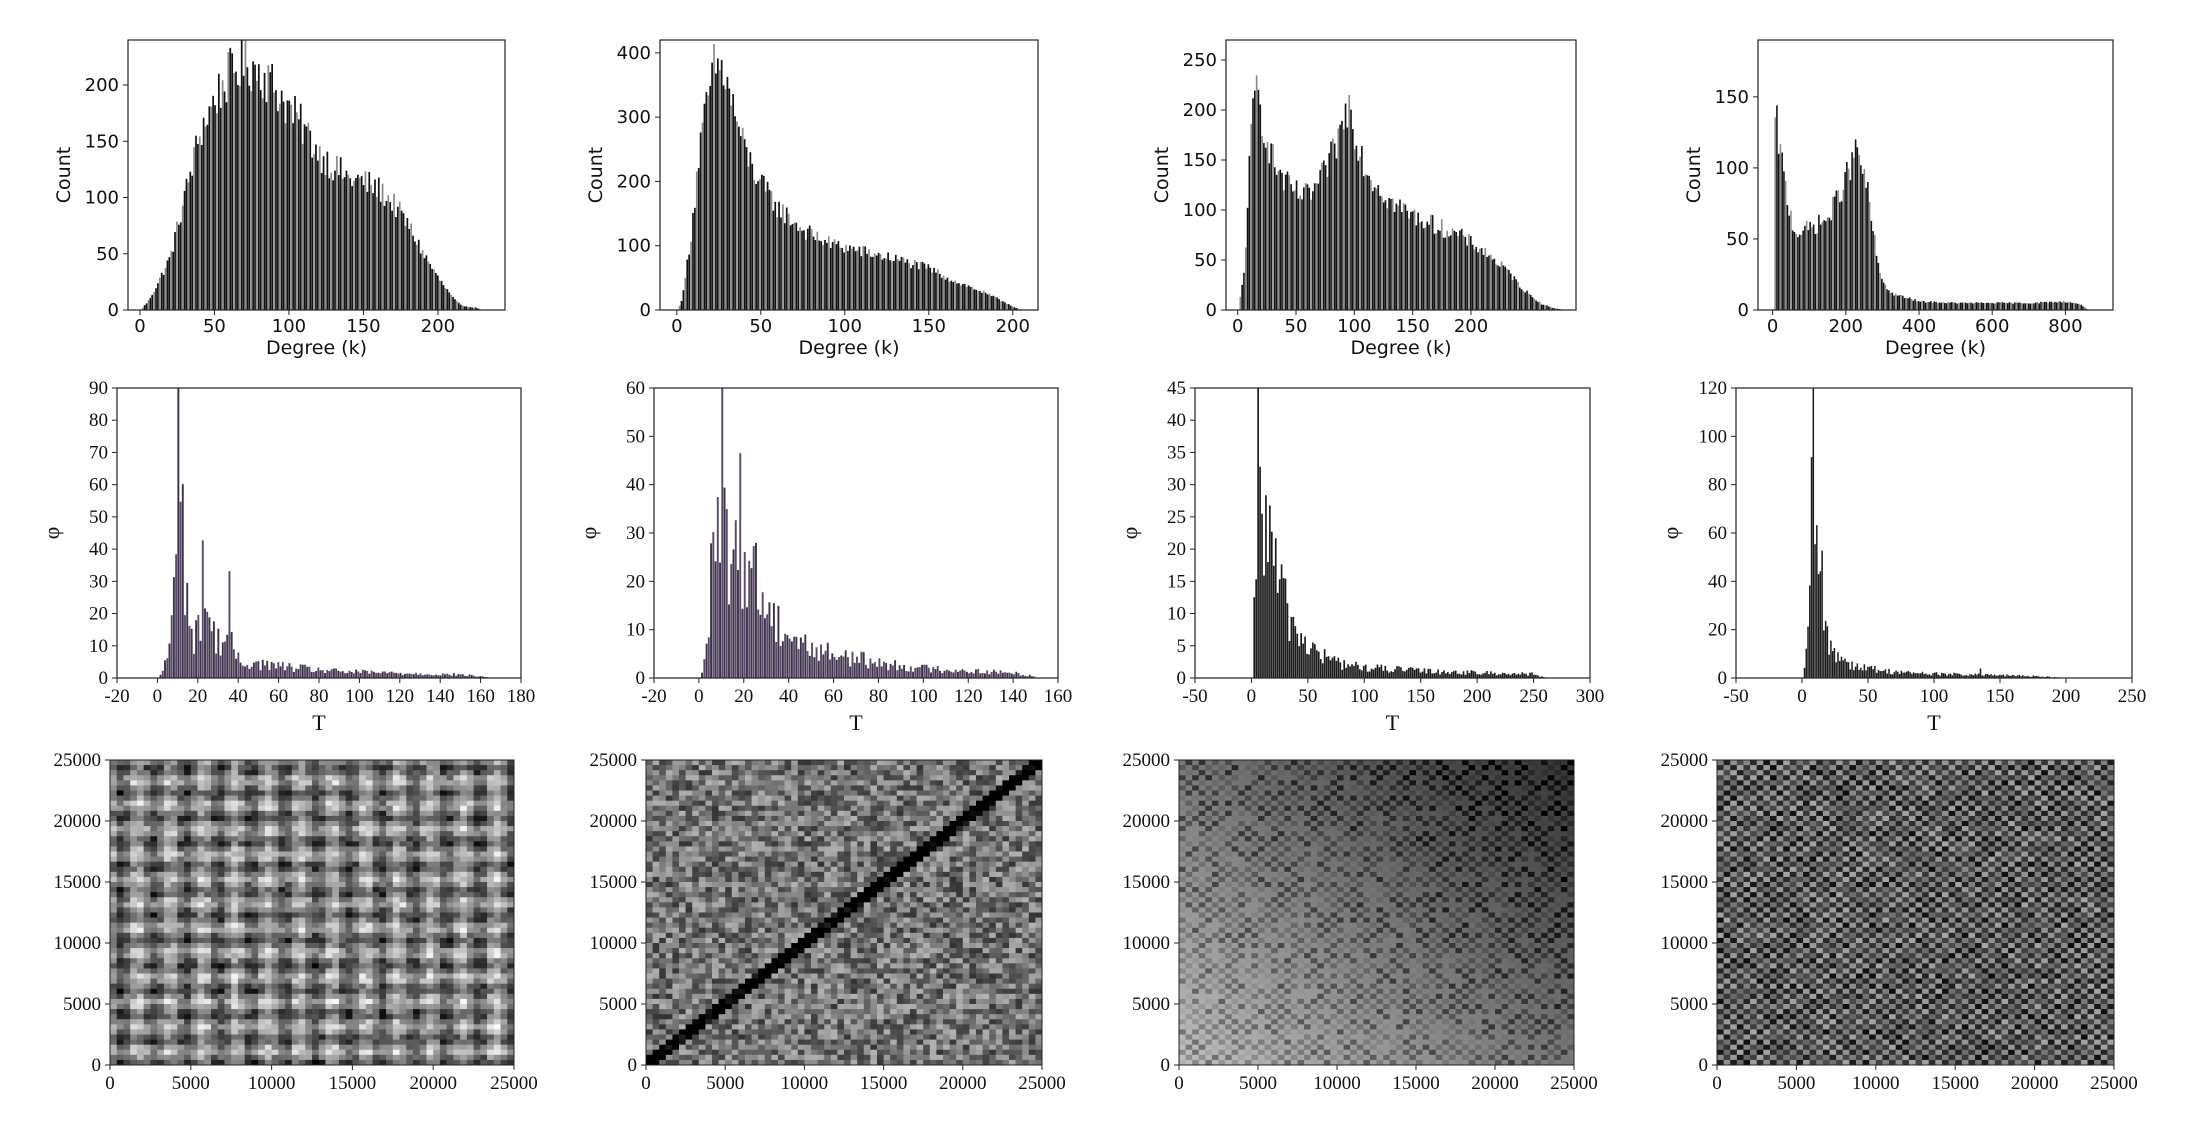 The image size is (2190, 1137). What do you see at coordinates (1935, 348) in the screenshot?
I see `x-axis-label: Degree (k)` at bounding box center [1935, 348].